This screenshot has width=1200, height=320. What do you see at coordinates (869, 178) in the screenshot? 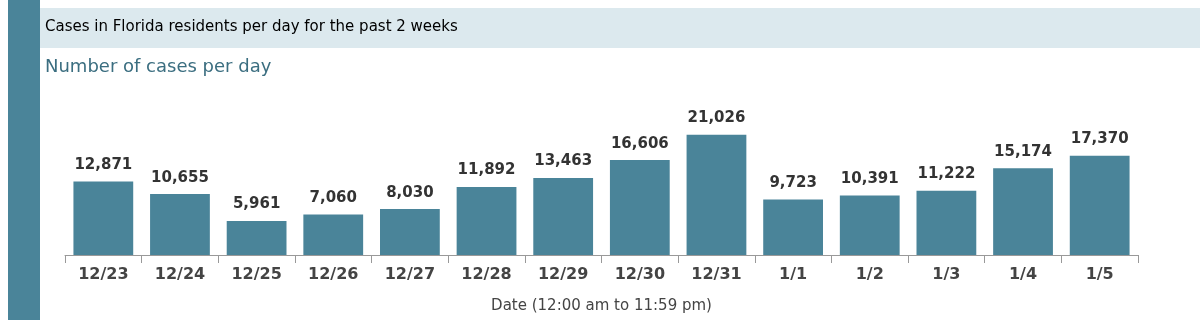
I see `data-label: 10,391` at bounding box center [869, 178].